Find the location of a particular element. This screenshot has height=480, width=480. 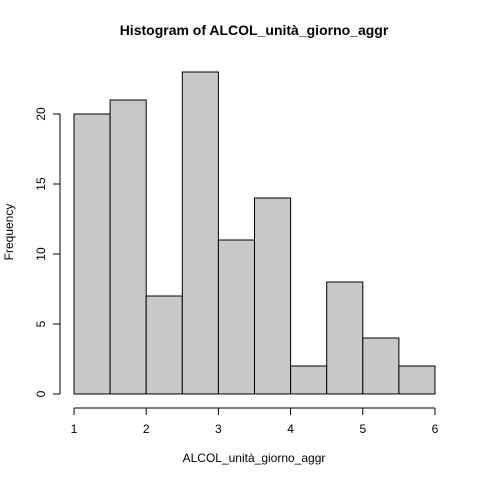

chart-title: Histogram of ALCOL_unità_giorno_aggr is located at coordinates (254, 30).